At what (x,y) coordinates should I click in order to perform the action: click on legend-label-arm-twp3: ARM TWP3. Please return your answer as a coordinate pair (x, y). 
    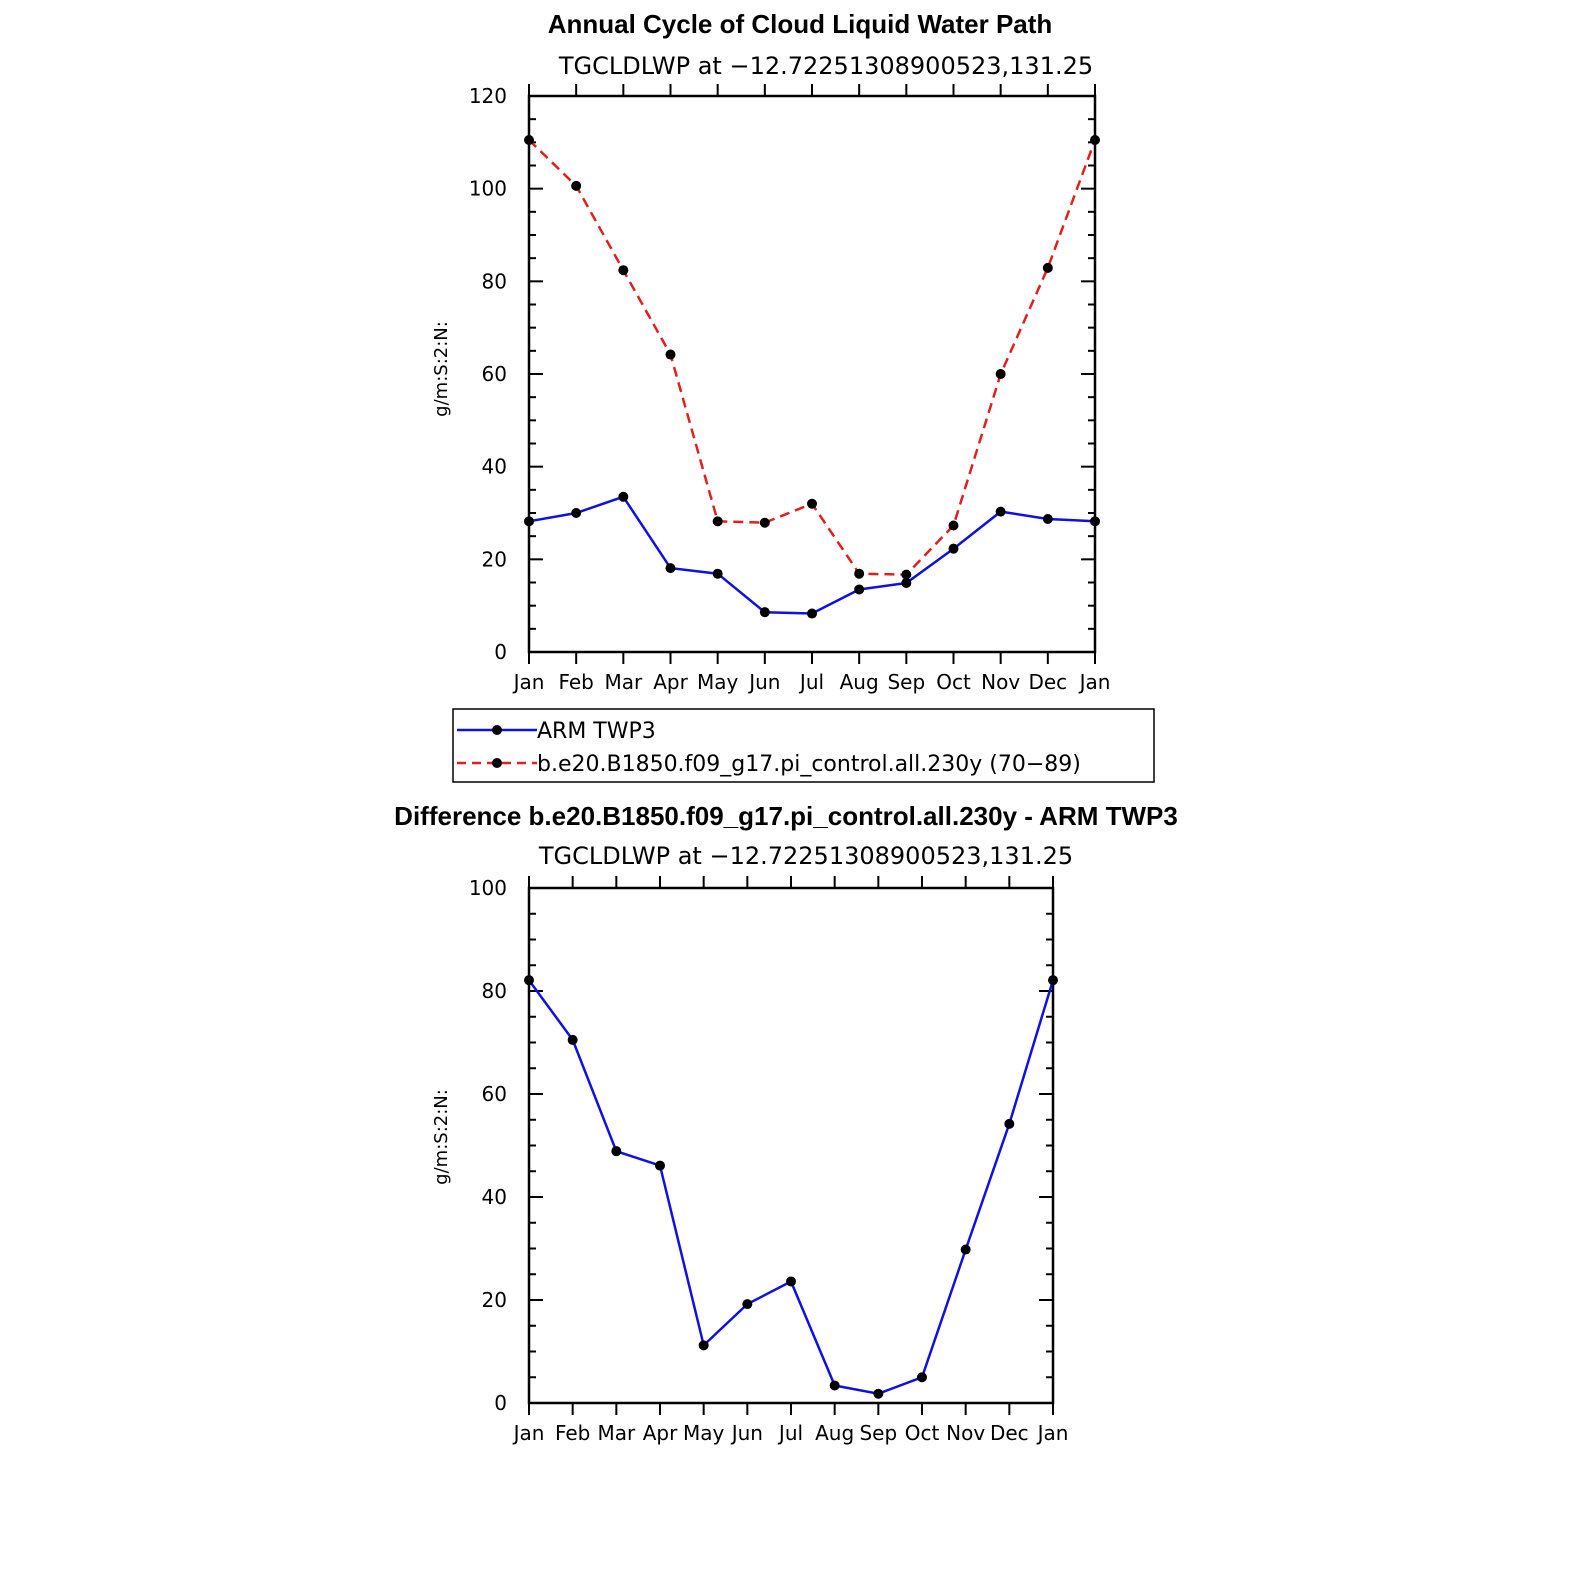
    Looking at the image, I should click on (596, 731).